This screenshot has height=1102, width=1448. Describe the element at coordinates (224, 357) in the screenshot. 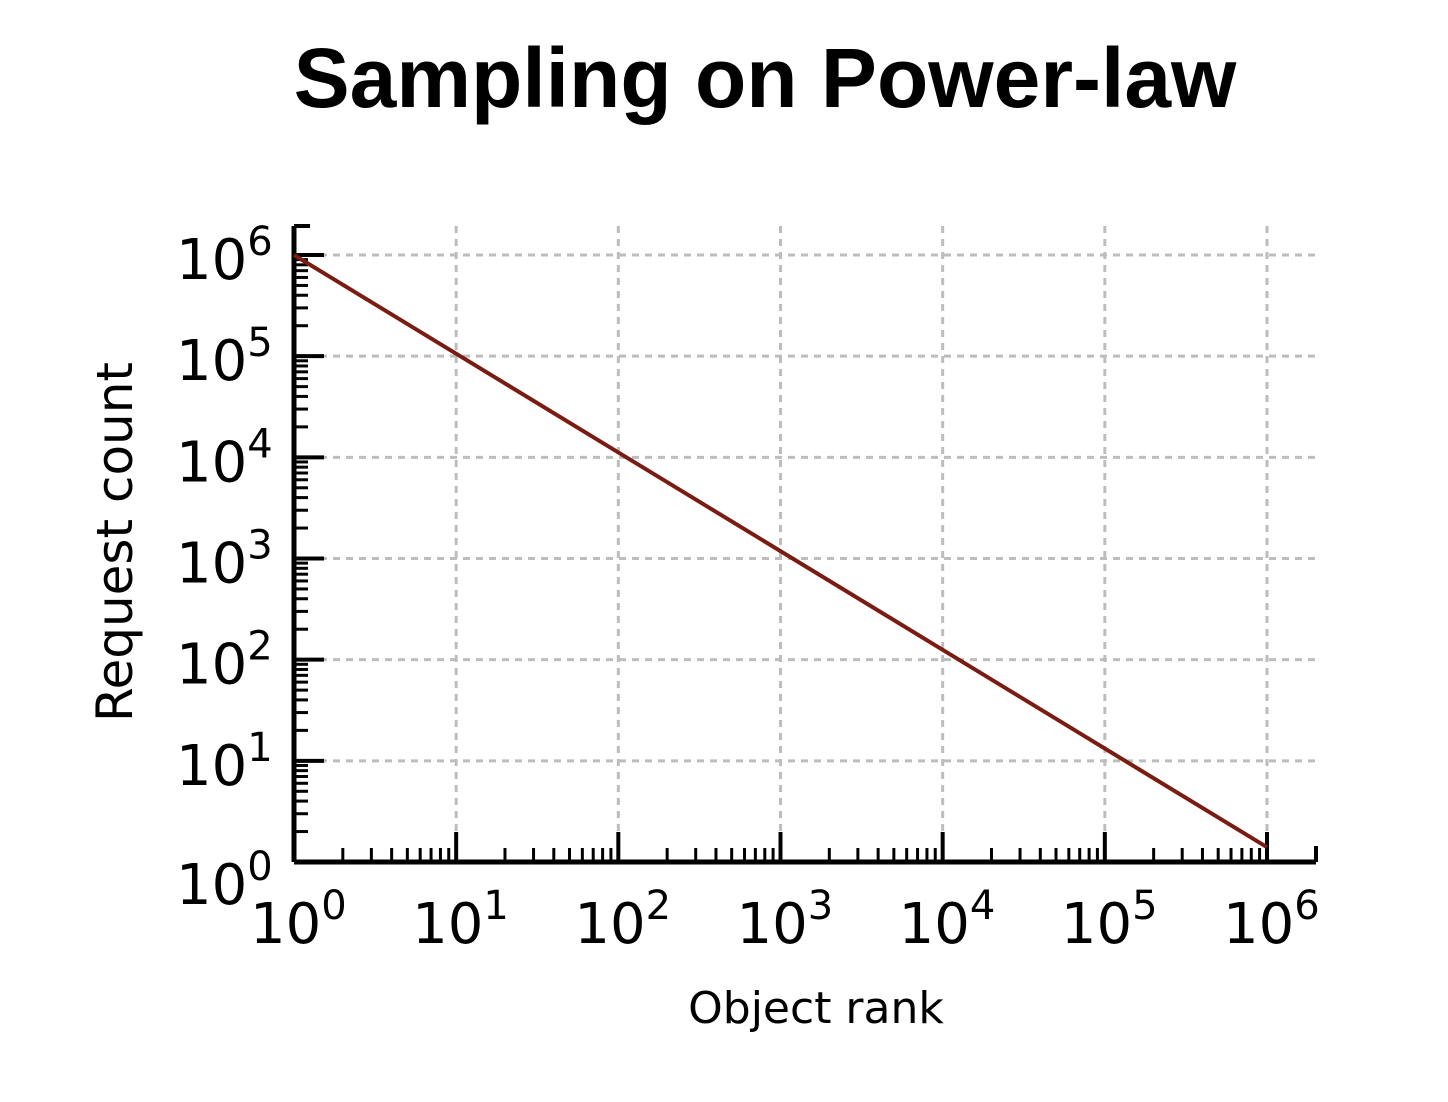

I see `y-tick-label: 10⁵` at that location.